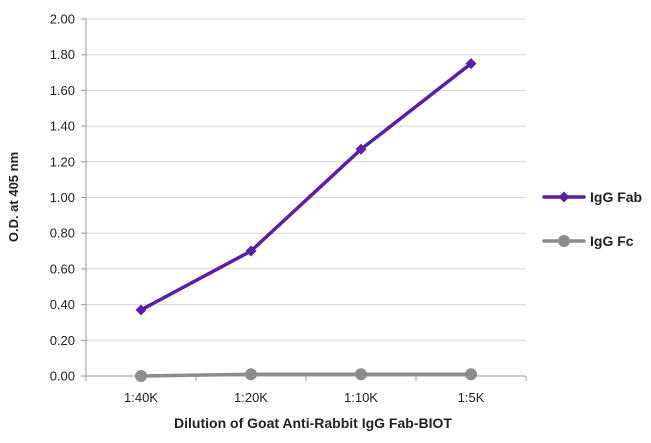  What do you see at coordinates (62, 197) in the screenshot?
I see `y-tick-label: 1.00` at bounding box center [62, 197].